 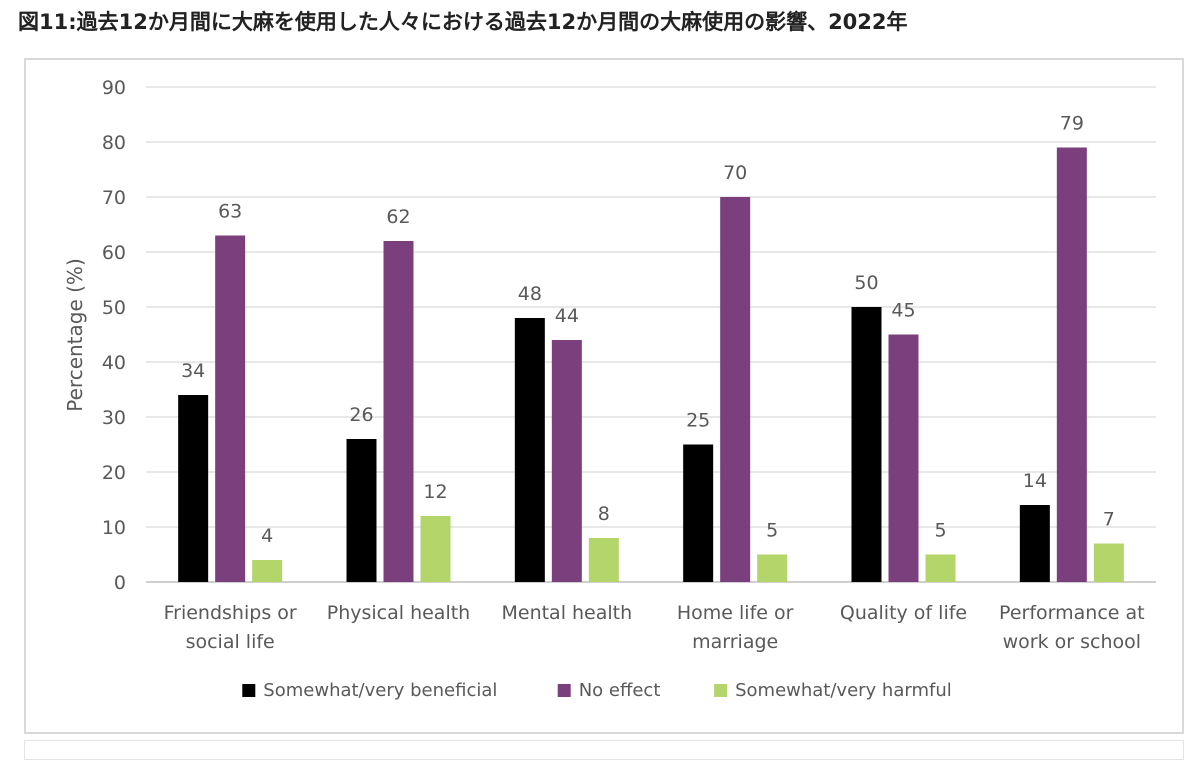 I want to click on y-tick-label: 20, so click(x=114, y=473).